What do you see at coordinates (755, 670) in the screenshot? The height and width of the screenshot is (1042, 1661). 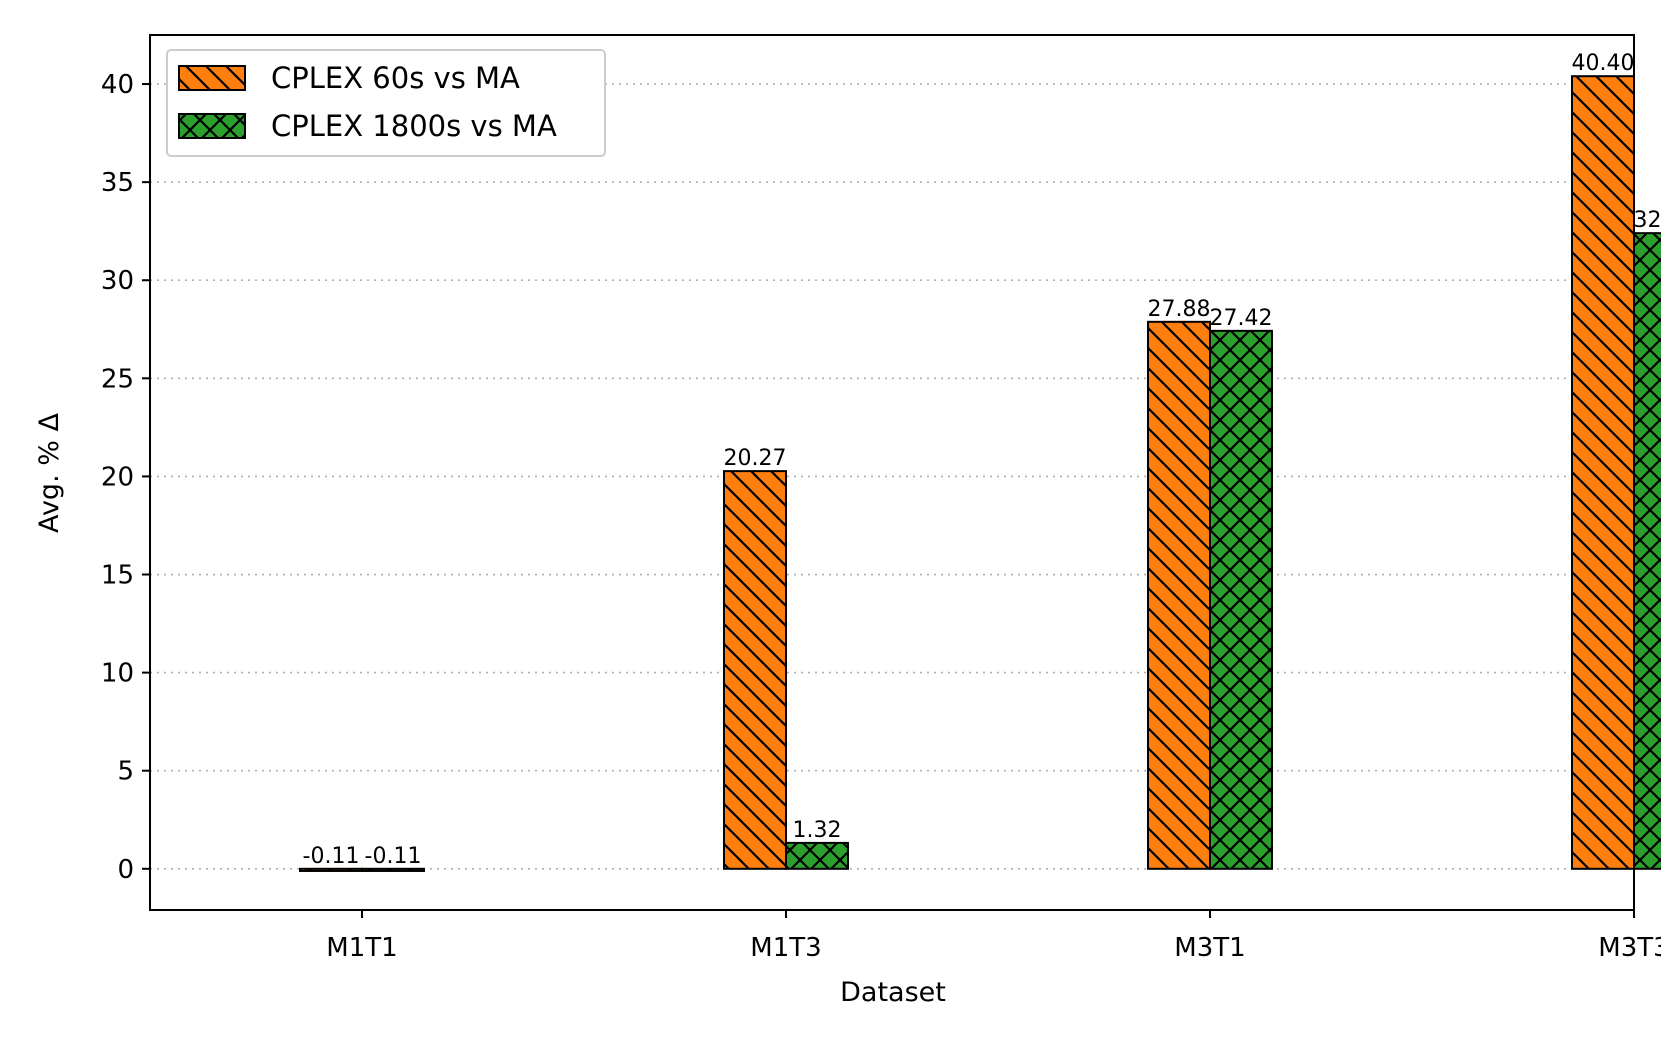 I see `bar-s0-m1t3` at bounding box center [755, 670].